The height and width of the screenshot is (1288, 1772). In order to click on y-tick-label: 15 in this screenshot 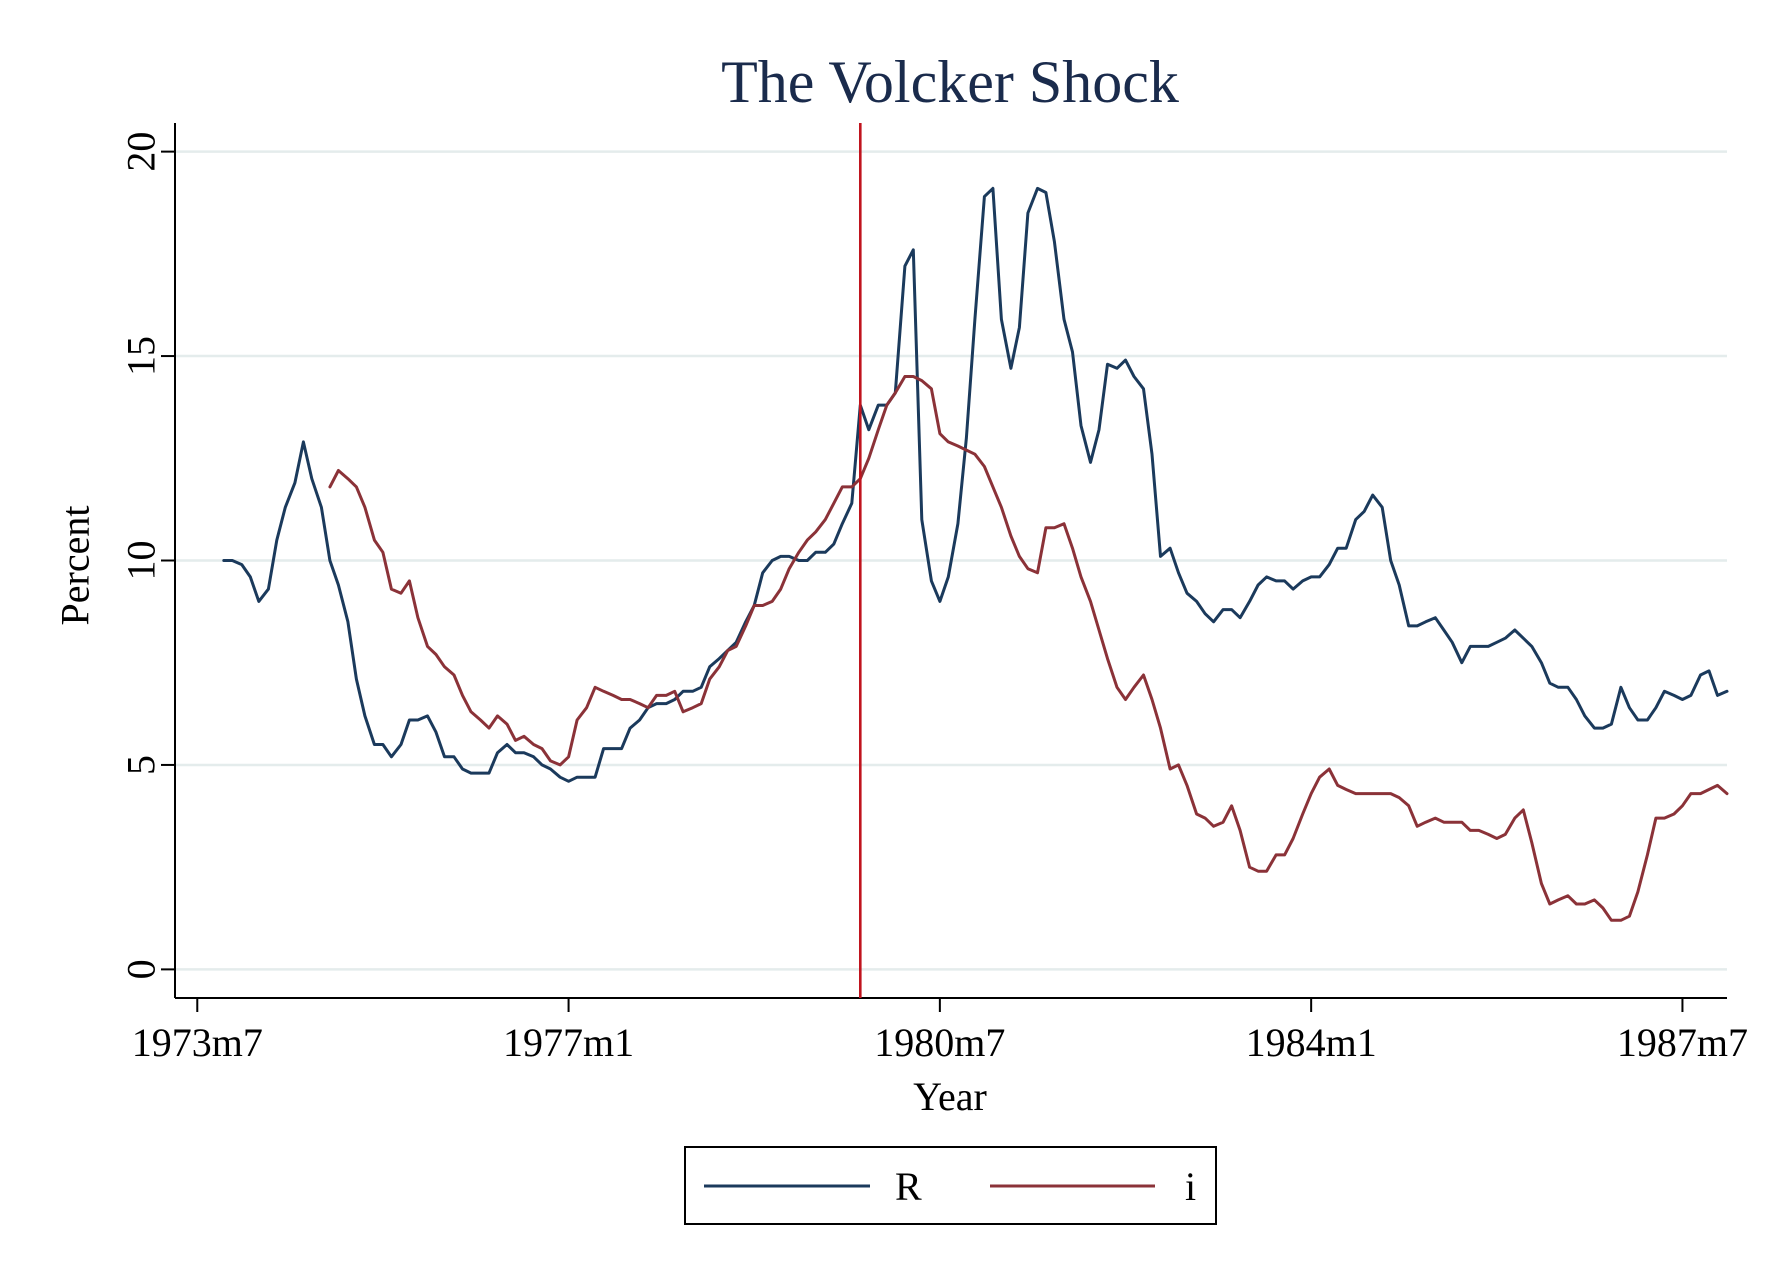, I will do `click(141, 356)`.